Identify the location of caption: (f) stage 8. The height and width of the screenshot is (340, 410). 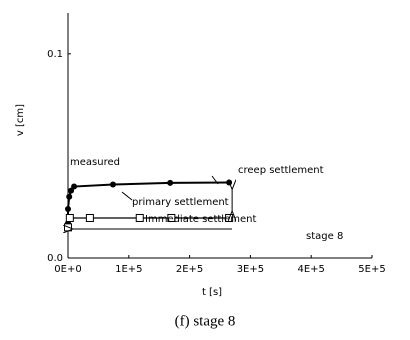
(205, 321).